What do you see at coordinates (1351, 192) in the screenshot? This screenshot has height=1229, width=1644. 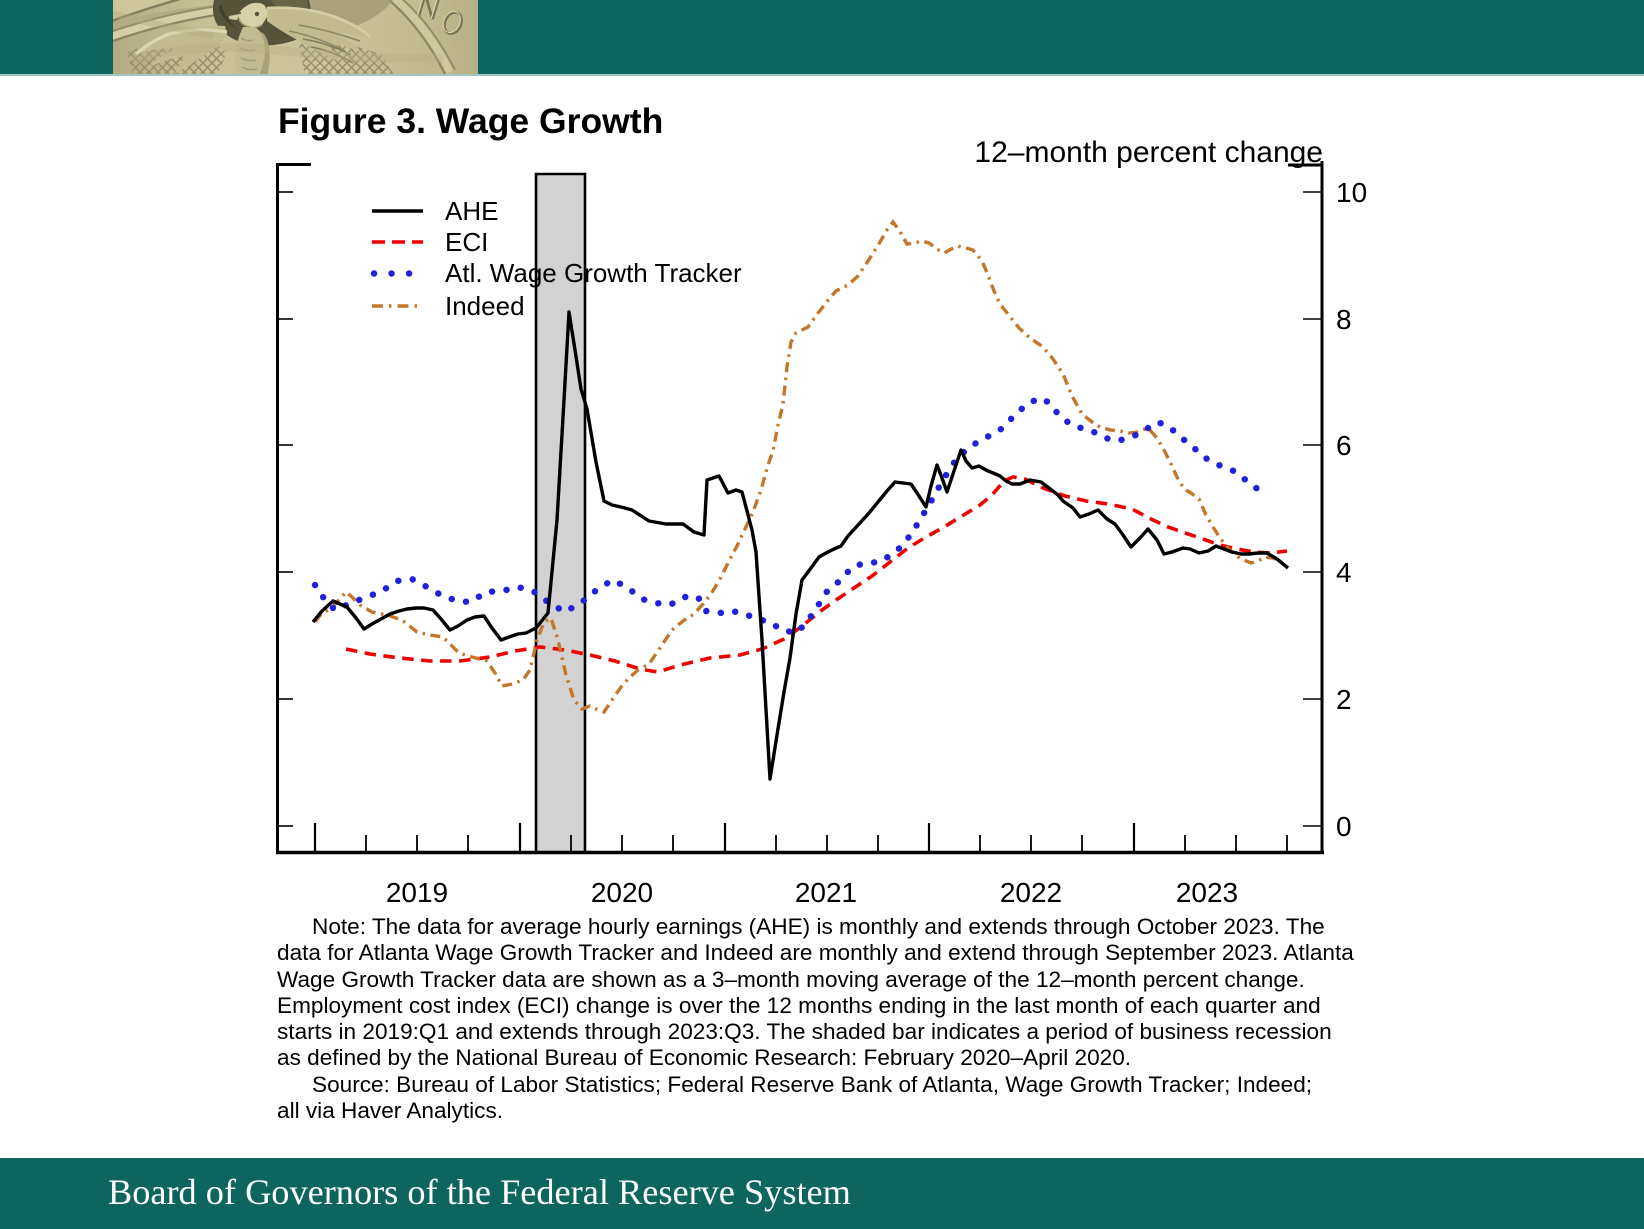 I see `svg-text: 10` at bounding box center [1351, 192].